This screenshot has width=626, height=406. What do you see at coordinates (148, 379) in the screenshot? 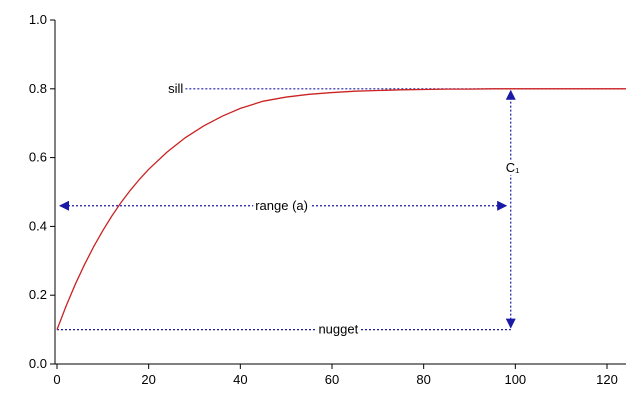
I see `x-tick-label: 20` at bounding box center [148, 379].